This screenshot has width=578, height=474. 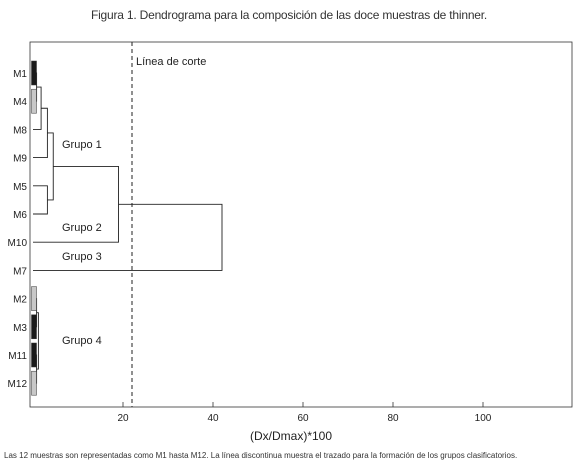 What do you see at coordinates (171, 62) in the screenshot?
I see `cut-line-label: Línea de corte` at bounding box center [171, 62].